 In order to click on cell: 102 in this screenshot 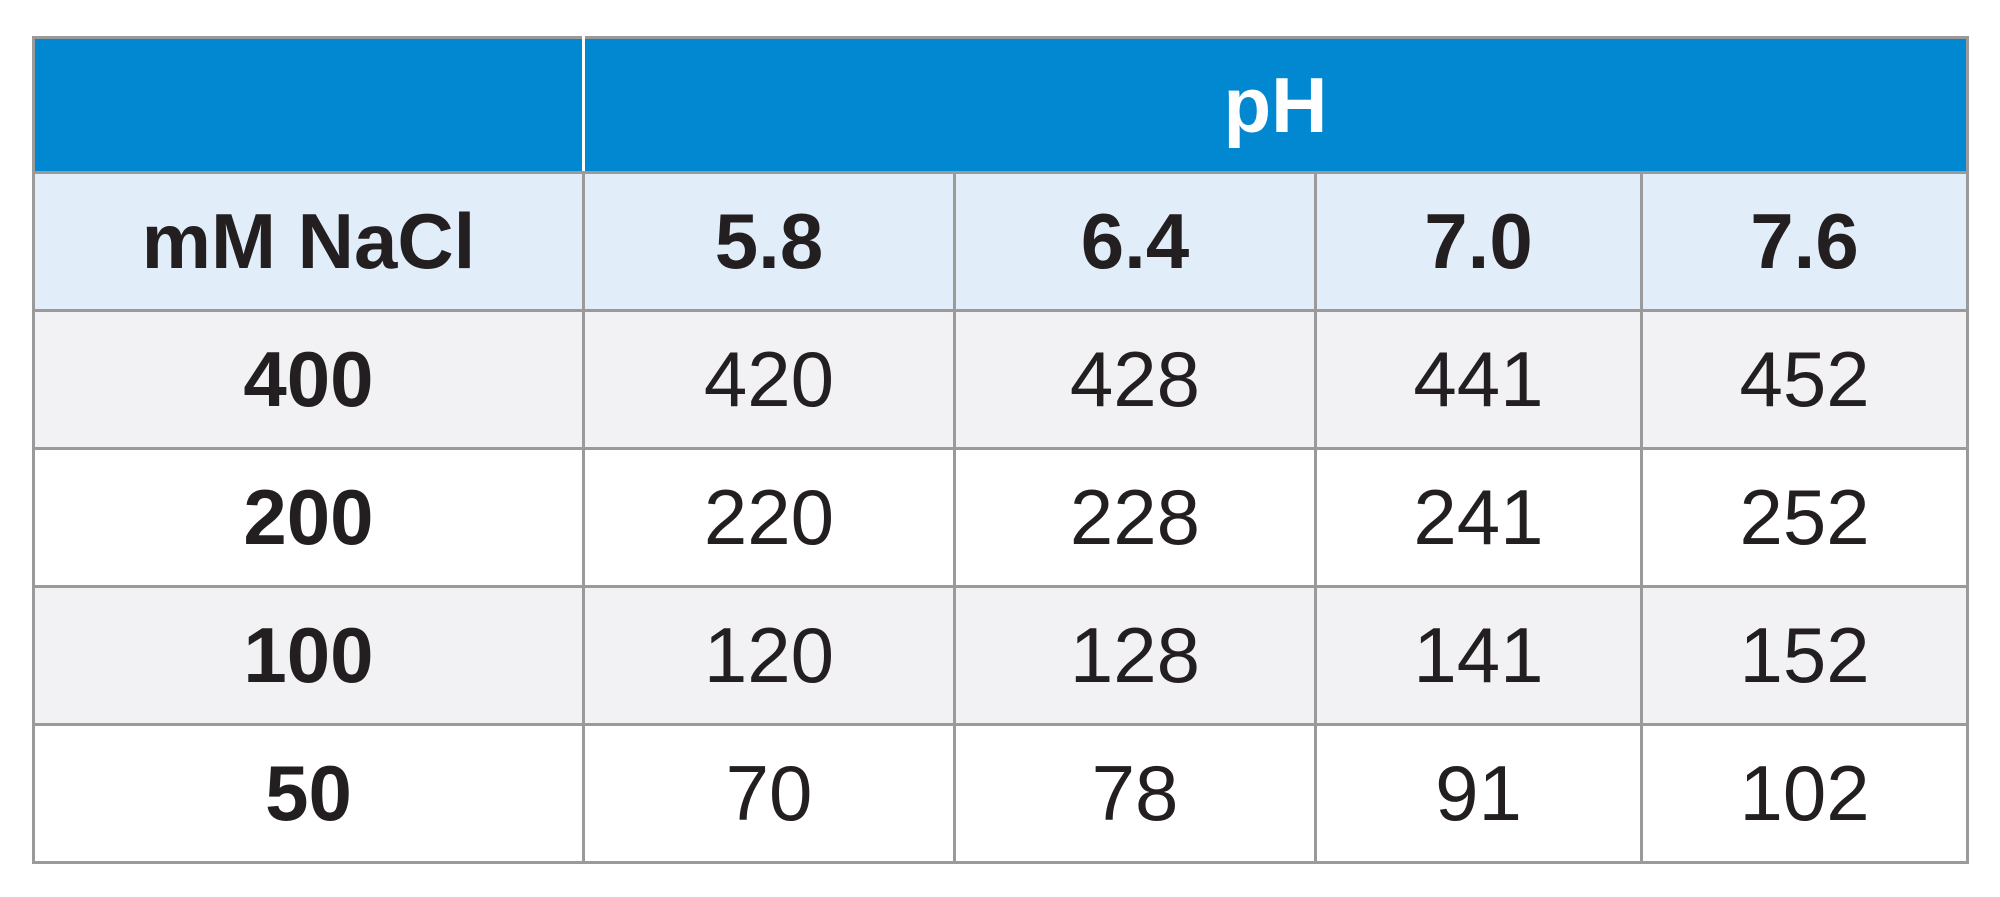, I will do `click(1804, 793)`.